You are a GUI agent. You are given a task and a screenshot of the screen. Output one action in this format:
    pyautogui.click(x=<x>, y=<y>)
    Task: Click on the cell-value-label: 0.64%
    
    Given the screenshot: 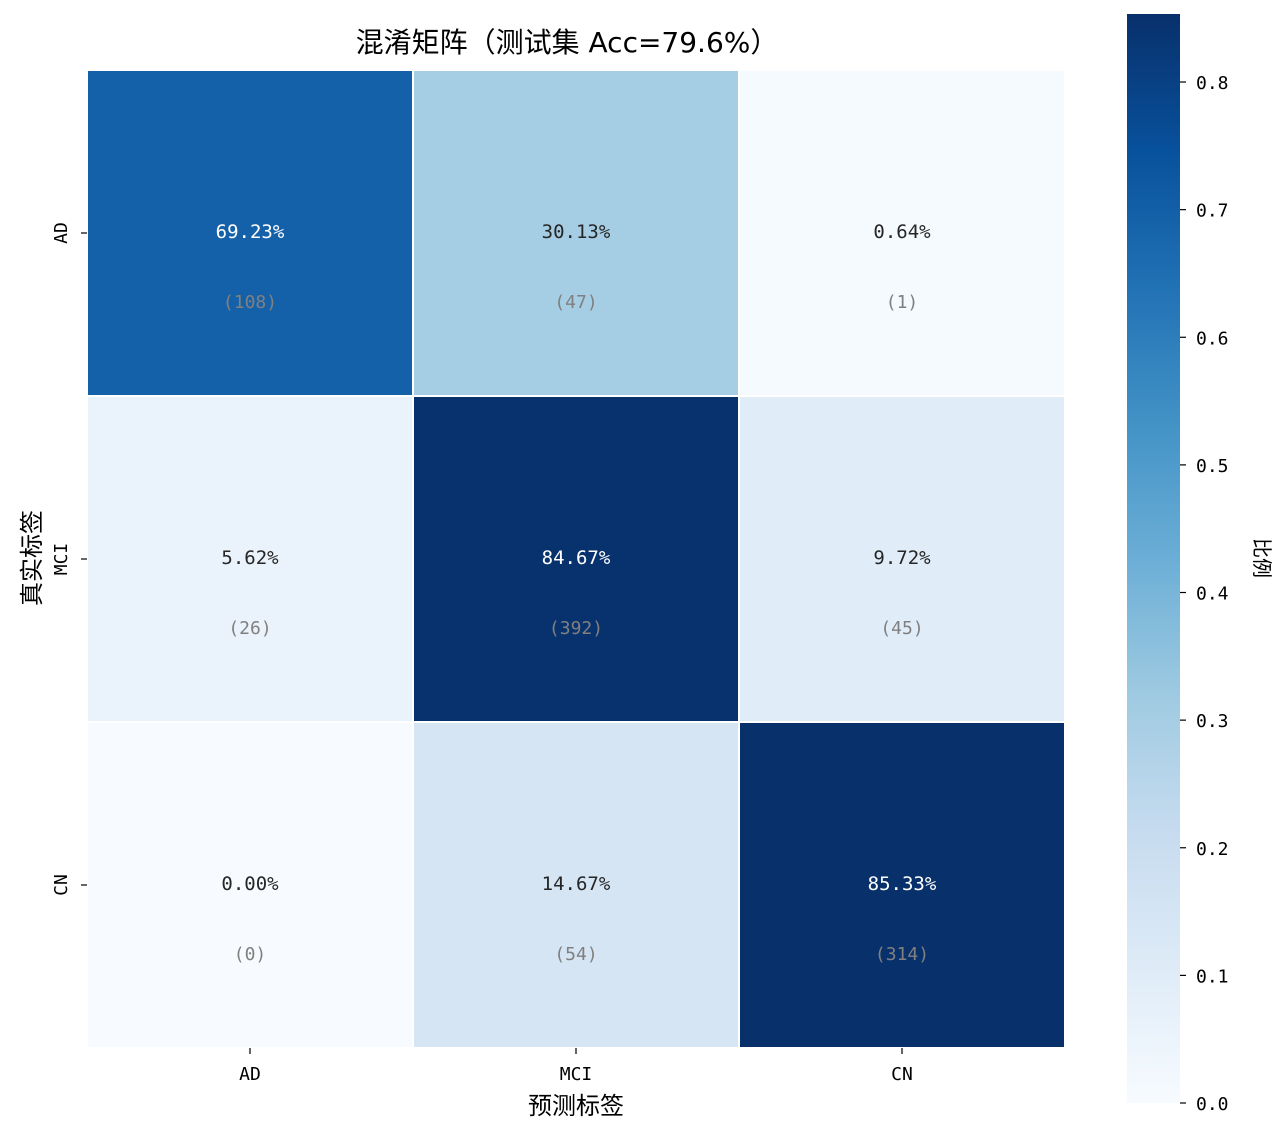 What is the action you would take?
    pyautogui.click(x=902, y=232)
    